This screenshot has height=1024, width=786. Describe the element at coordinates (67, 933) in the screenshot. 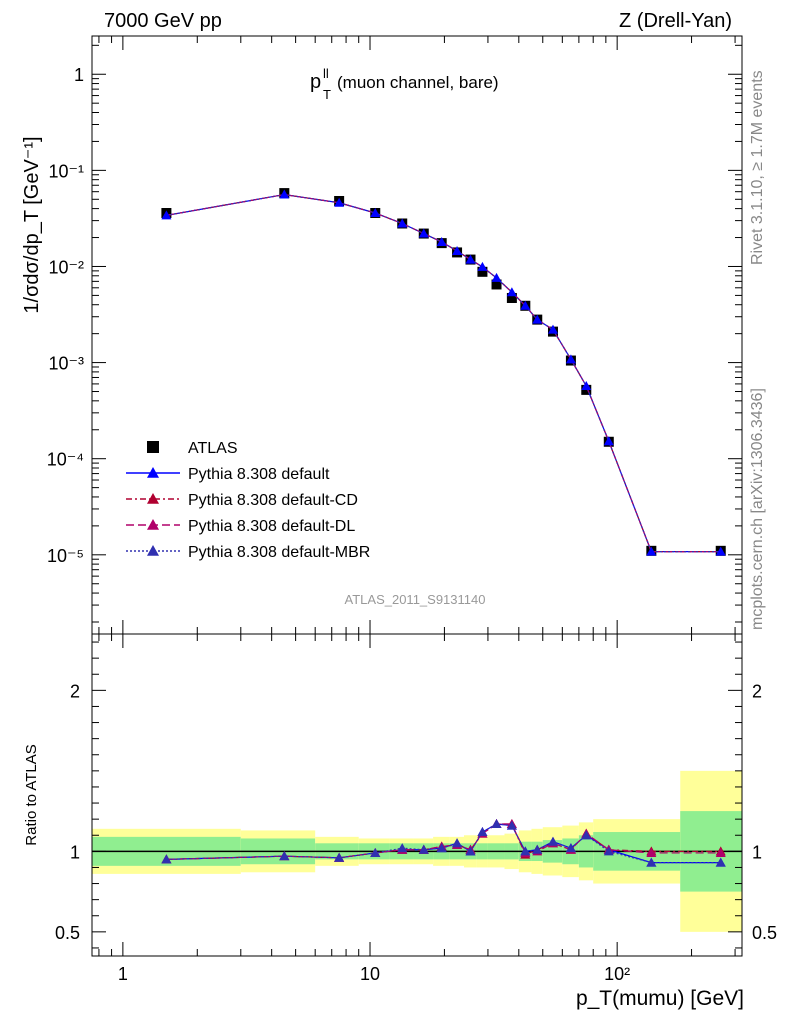

I see `ratio-y-tick-label: 0.5` at that location.